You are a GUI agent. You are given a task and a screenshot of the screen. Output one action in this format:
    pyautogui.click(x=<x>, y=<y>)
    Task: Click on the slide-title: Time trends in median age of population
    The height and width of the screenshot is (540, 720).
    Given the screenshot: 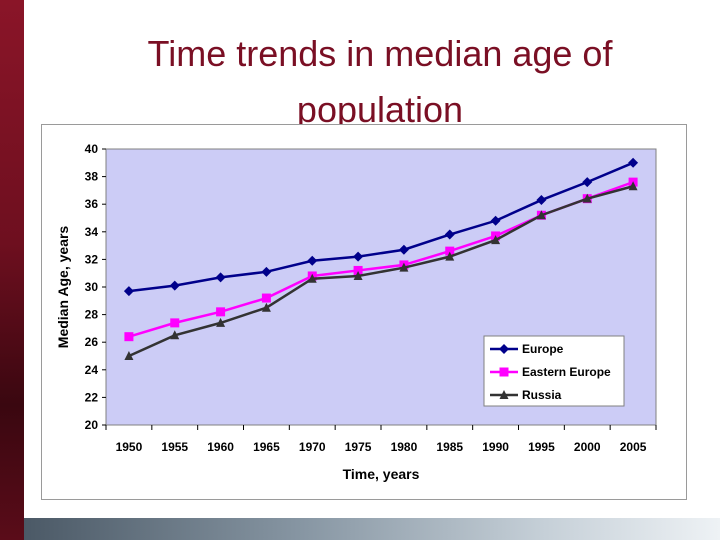 What is the action you would take?
    pyautogui.click(x=380, y=81)
    